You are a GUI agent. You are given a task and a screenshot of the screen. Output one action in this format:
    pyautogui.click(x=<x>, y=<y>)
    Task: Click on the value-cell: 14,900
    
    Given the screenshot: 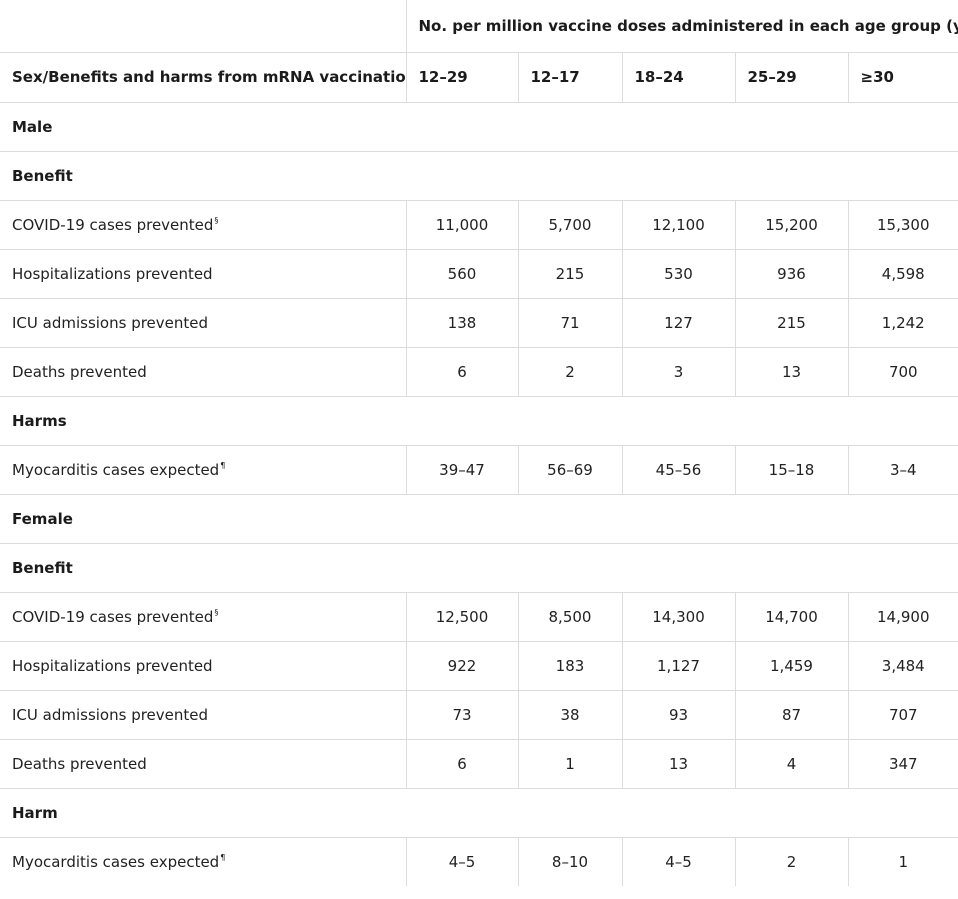 What is the action you would take?
    pyautogui.click(x=902, y=616)
    